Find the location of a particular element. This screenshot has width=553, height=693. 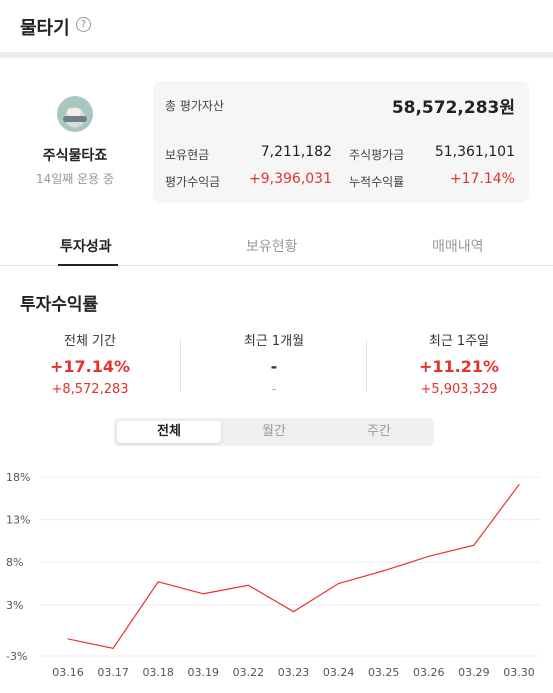

cum-return-value: +17.14% is located at coordinates (482, 179).